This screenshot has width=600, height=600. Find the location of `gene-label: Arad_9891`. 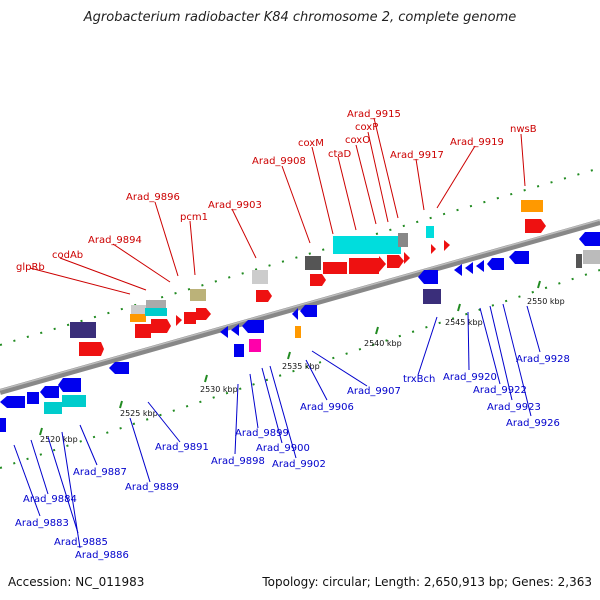

gene-label: Arad_9891 is located at coordinates (182, 447).